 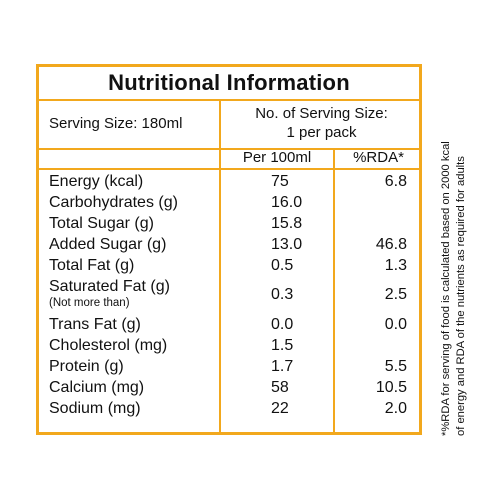 What do you see at coordinates (395, 408) in the screenshot?
I see `rda-value: 2.0` at bounding box center [395, 408].